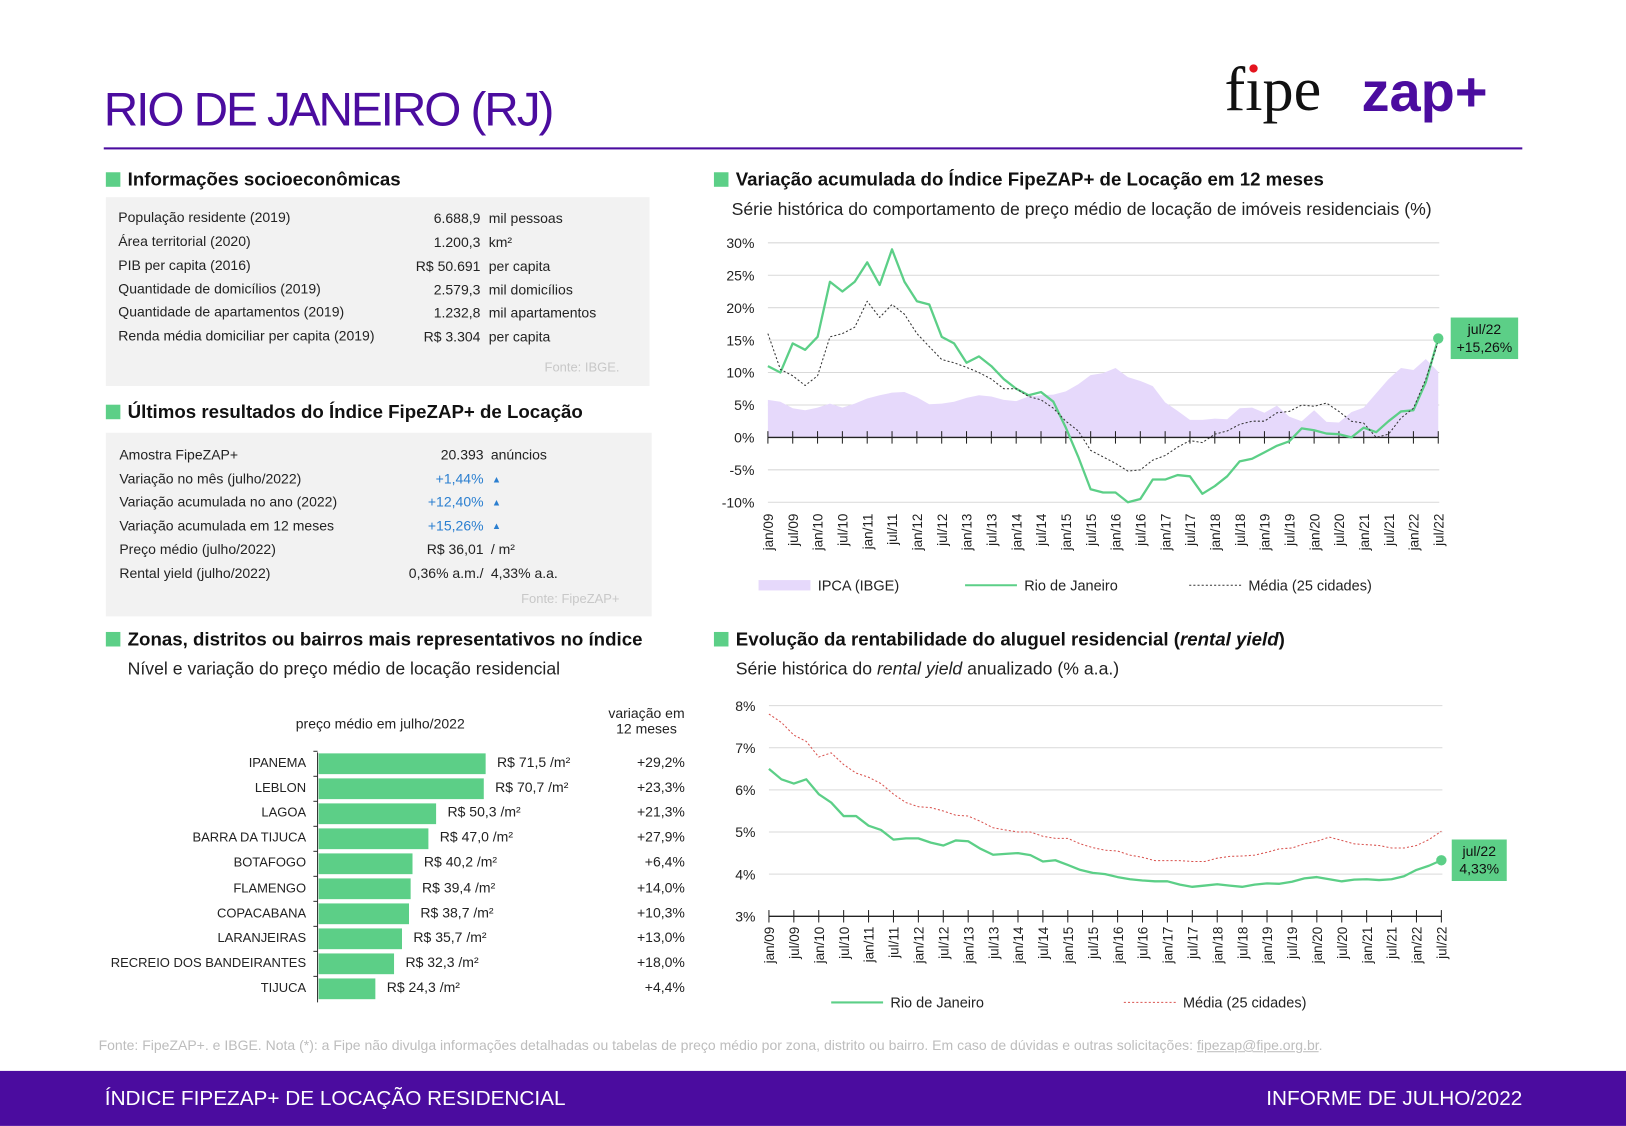 This screenshot has width=1626, height=1126. What do you see at coordinates (459, 887) in the screenshot?
I see `bar-value-label: R$ 39,4 /m²` at bounding box center [459, 887].